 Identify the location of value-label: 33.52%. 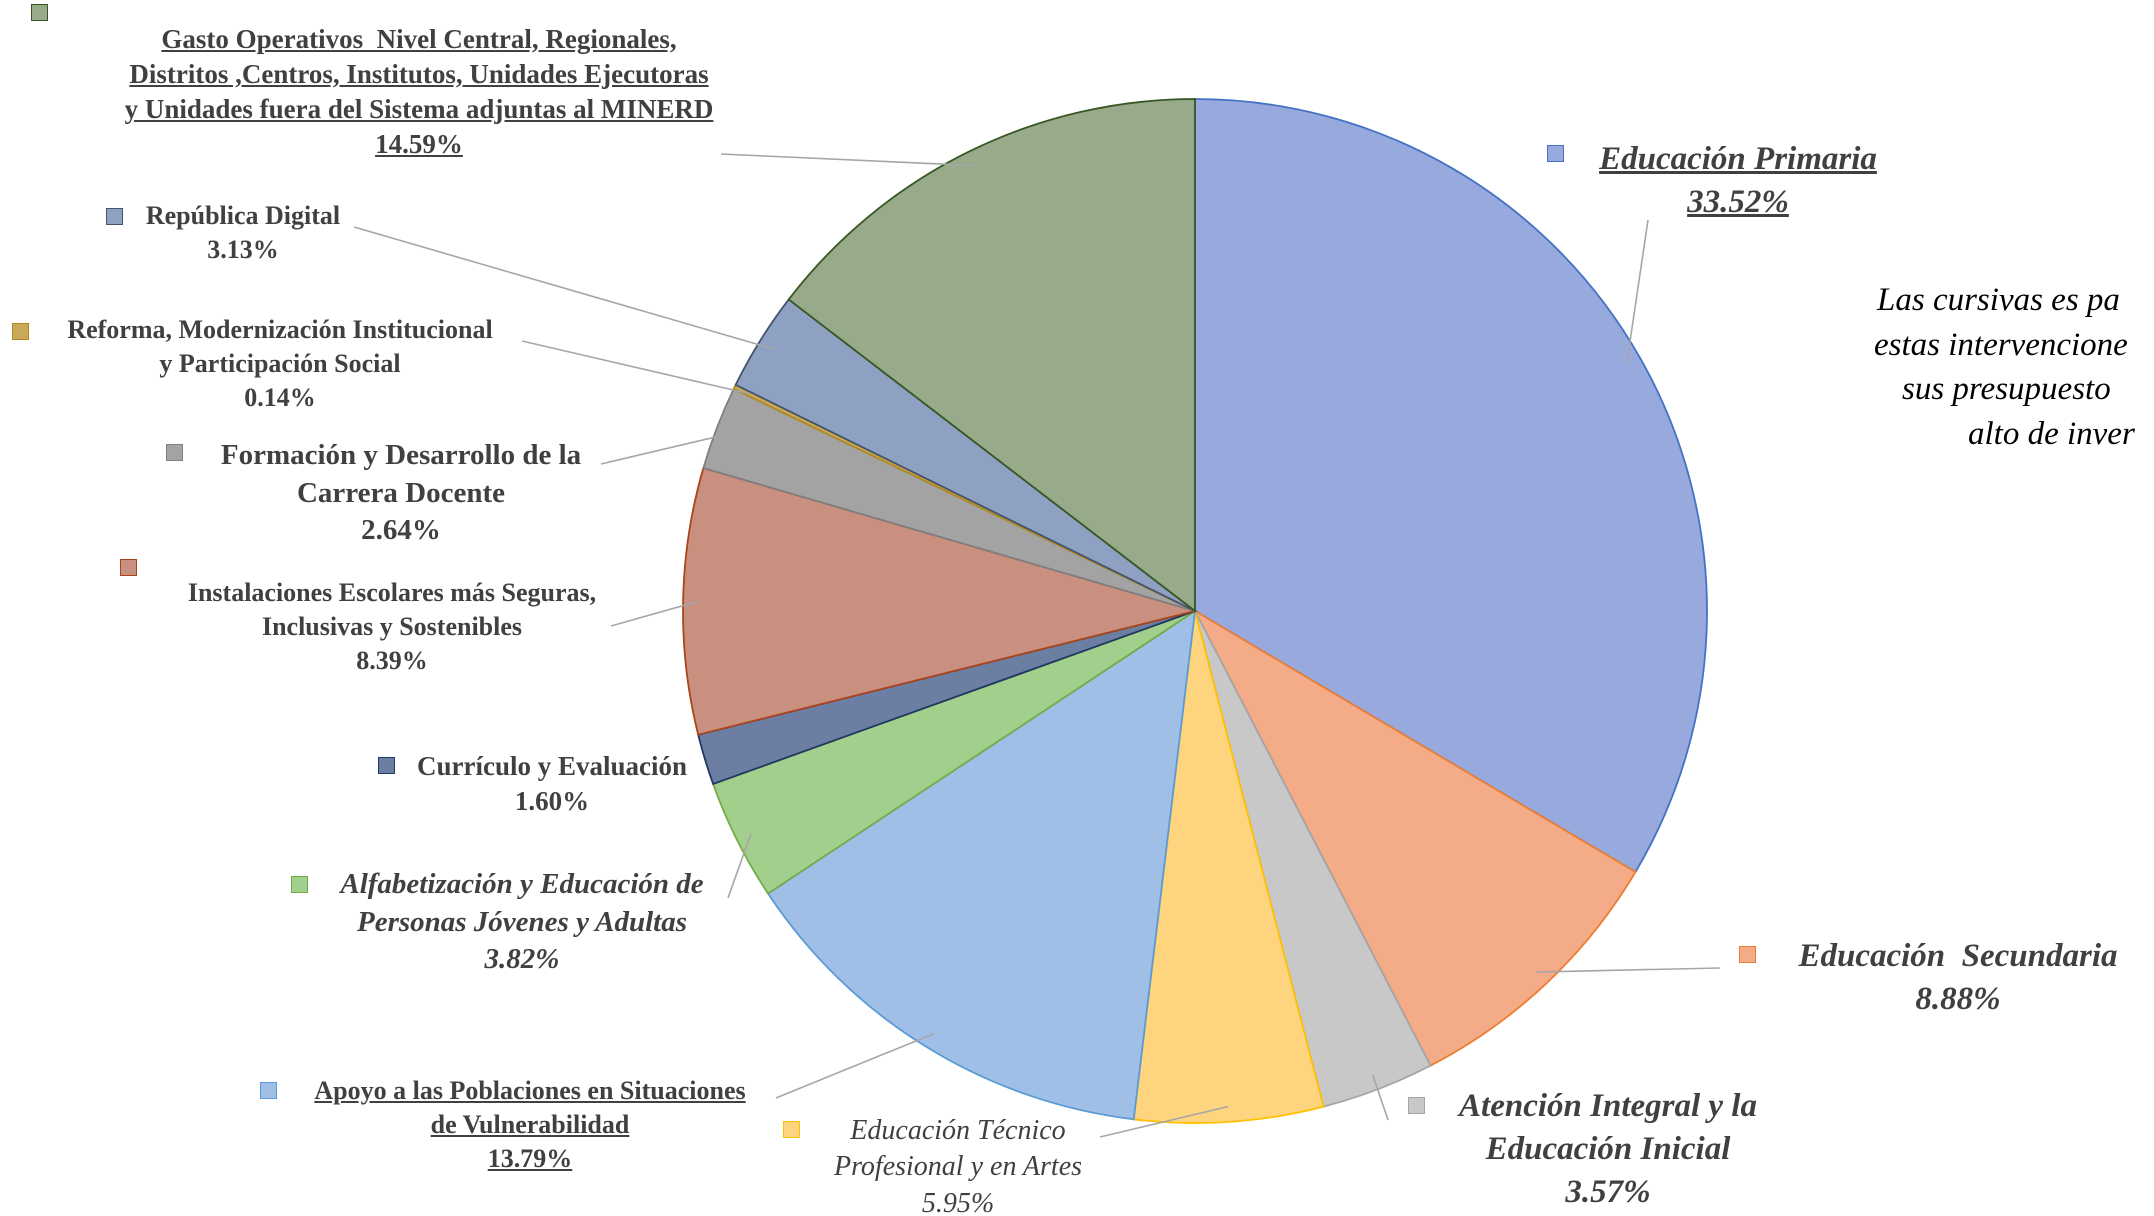
(1738, 201).